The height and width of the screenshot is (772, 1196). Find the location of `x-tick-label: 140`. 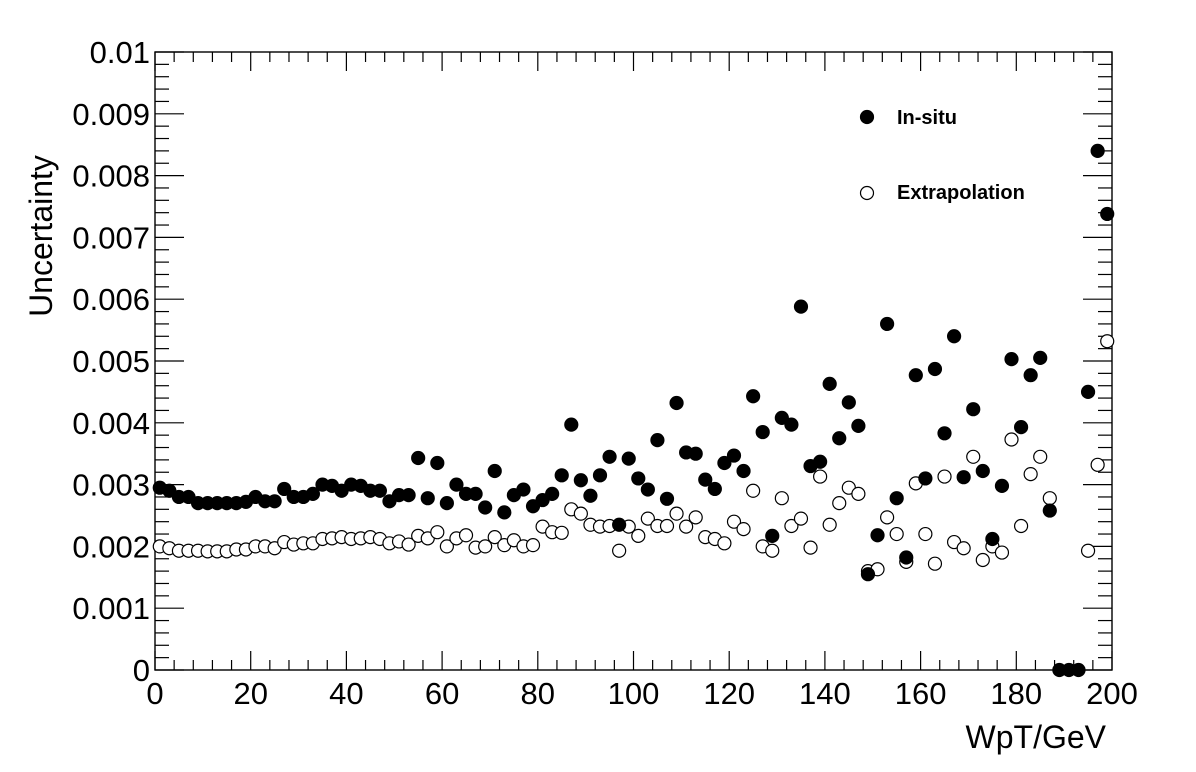

x-tick-label: 140 is located at coordinates (825, 693).